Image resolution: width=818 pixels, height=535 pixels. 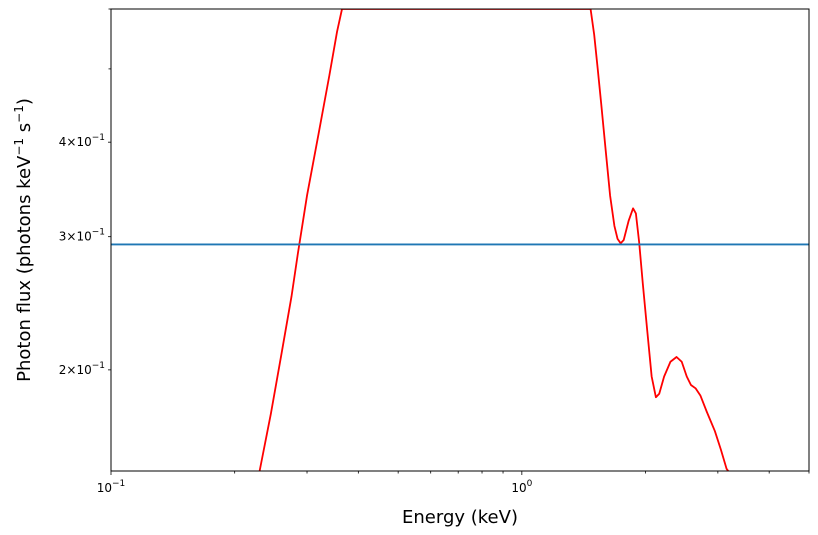 What do you see at coordinates (82, 369) in the screenshot?
I see `y-tick-label: 2×10⁻¹` at bounding box center [82, 369].